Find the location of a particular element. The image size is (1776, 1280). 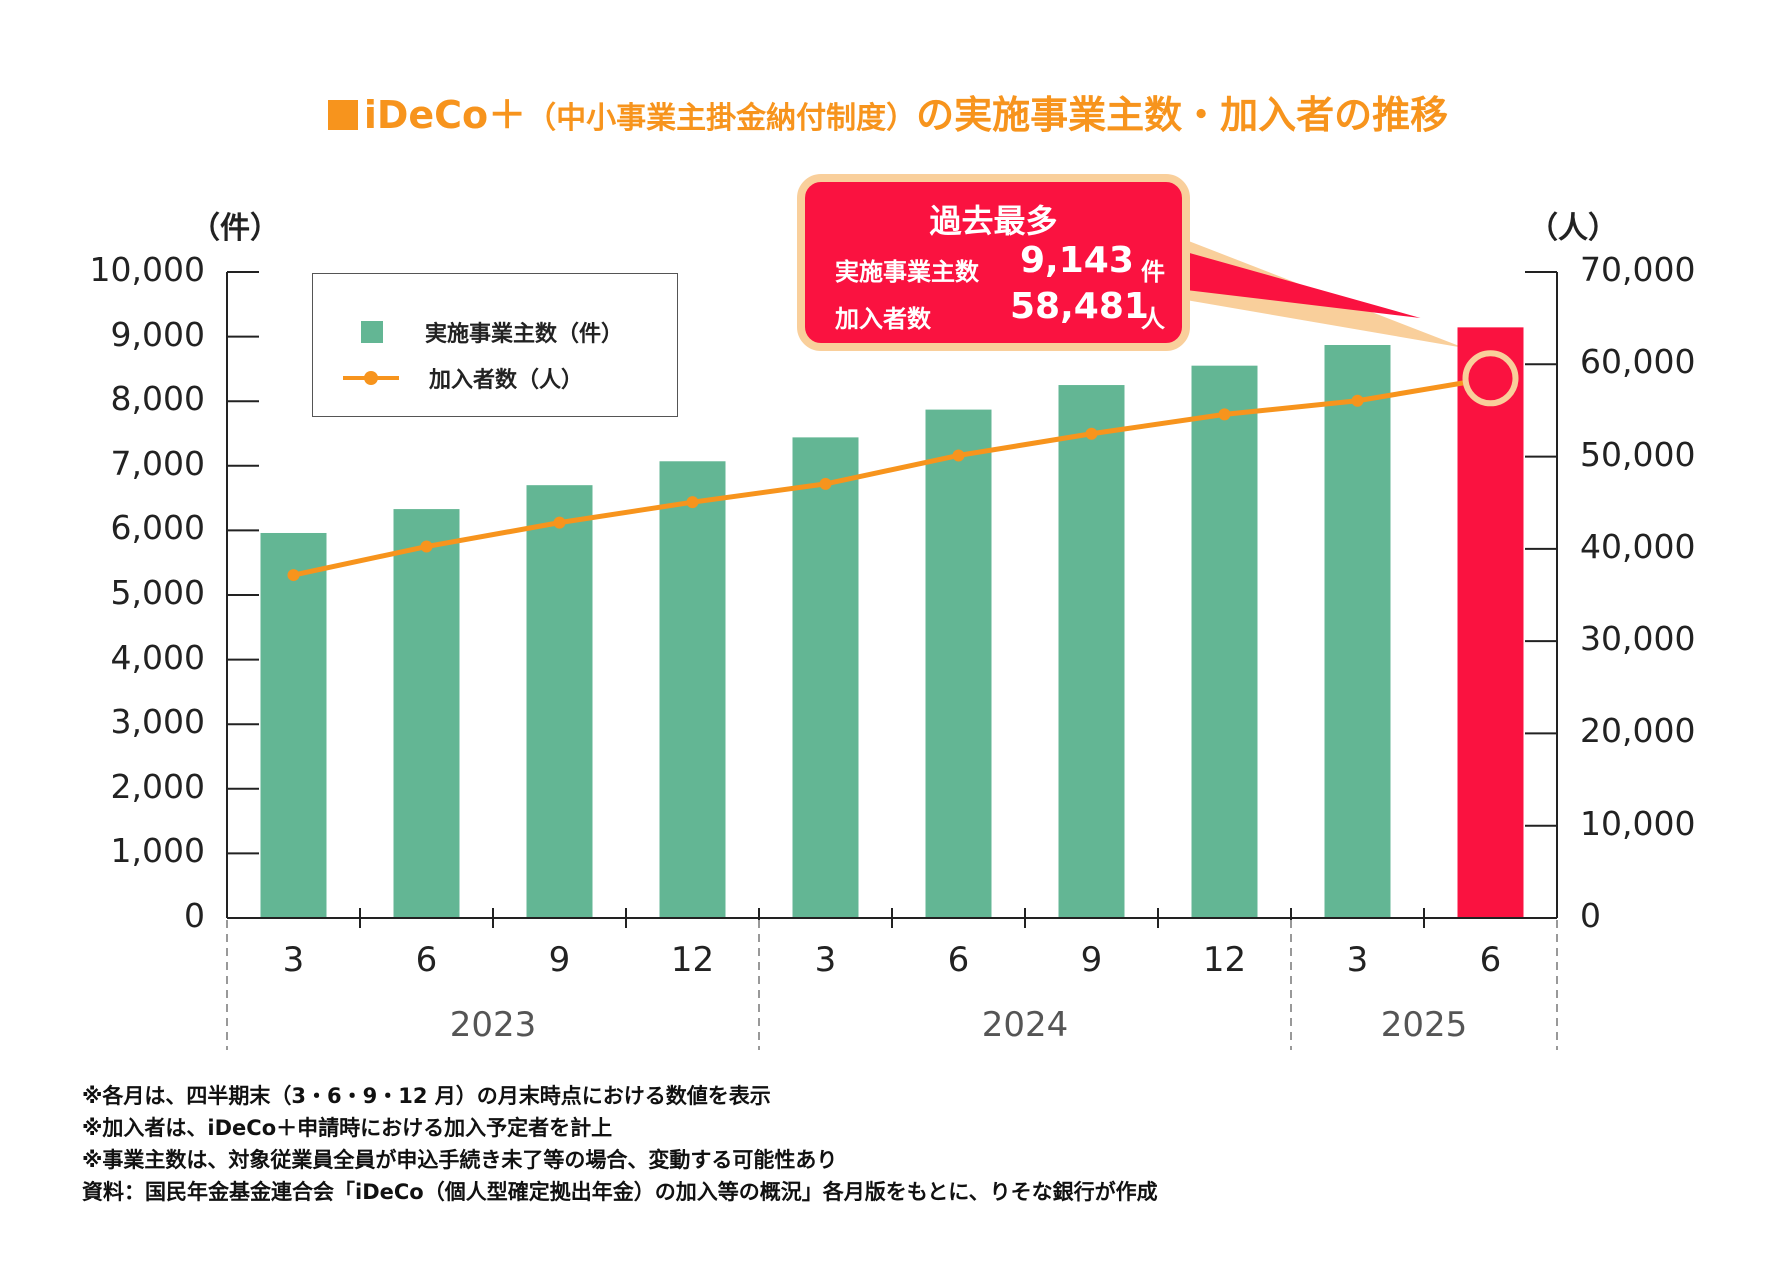

legend-line-swatch is located at coordinates (371, 378).